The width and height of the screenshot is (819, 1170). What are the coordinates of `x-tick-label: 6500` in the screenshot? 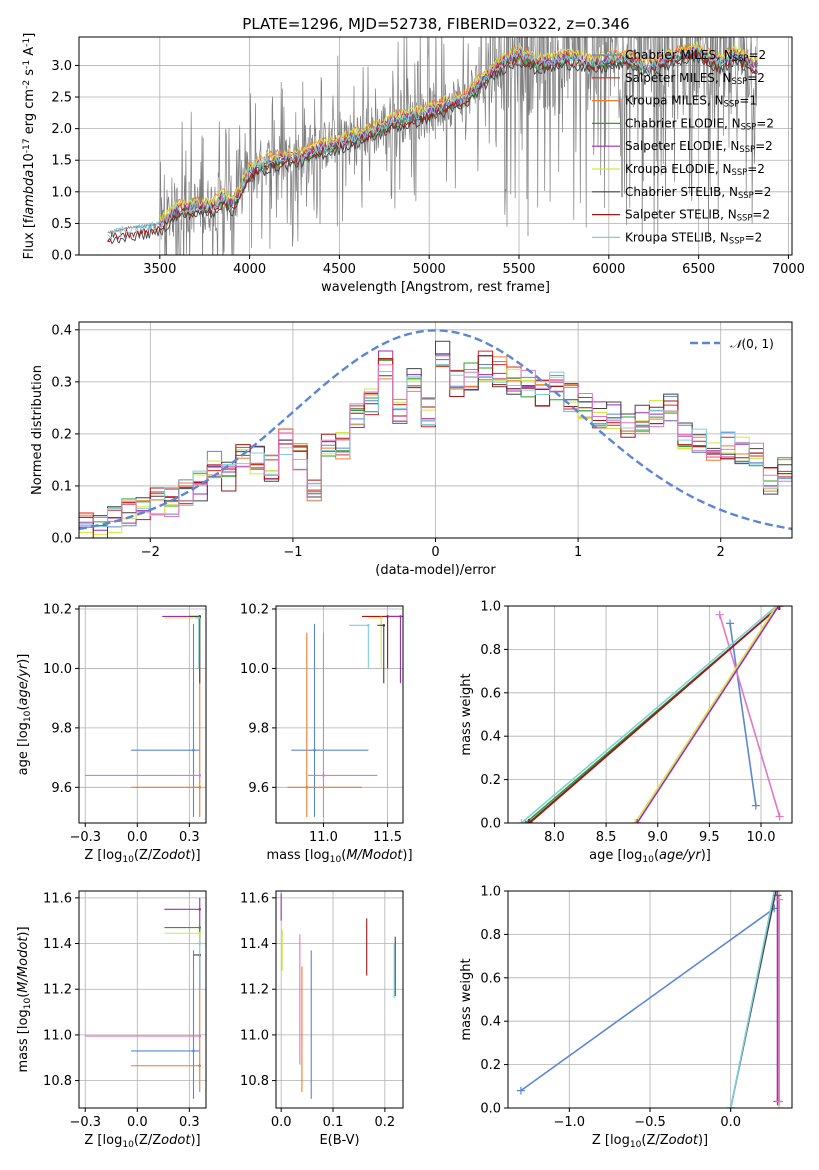 It's located at (698, 269).